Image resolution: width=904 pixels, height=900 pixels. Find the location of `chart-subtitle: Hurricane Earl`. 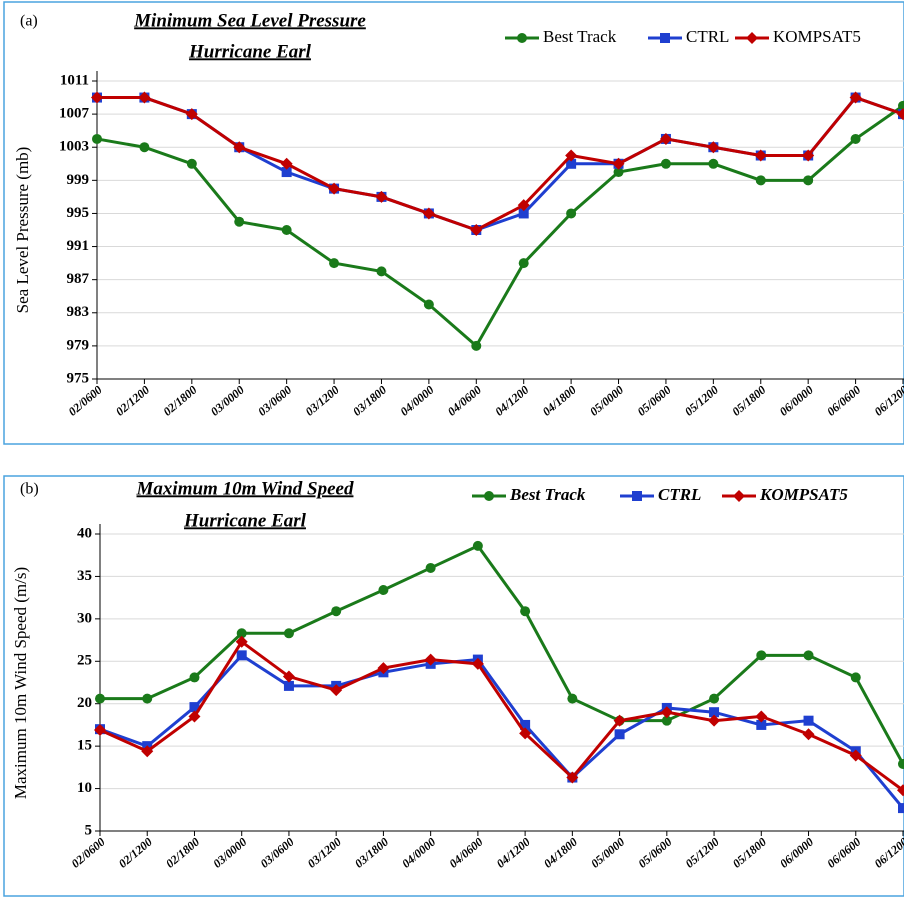

chart-subtitle: Hurricane Earl is located at coordinates (250, 51).